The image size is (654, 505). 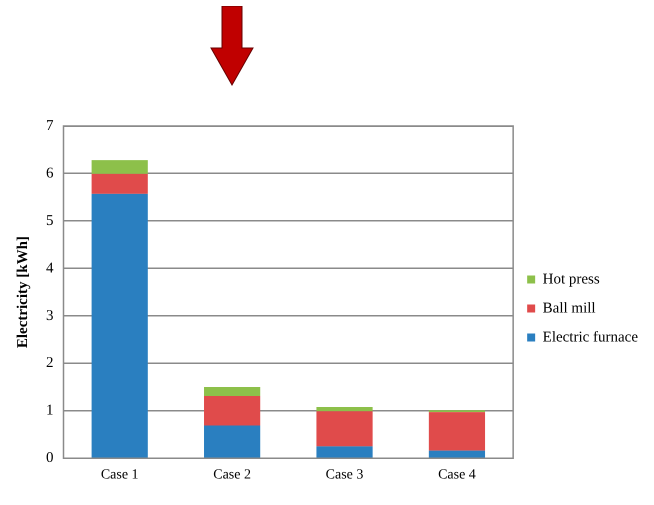 I want to click on y-tick-label: 4, so click(x=50, y=268).